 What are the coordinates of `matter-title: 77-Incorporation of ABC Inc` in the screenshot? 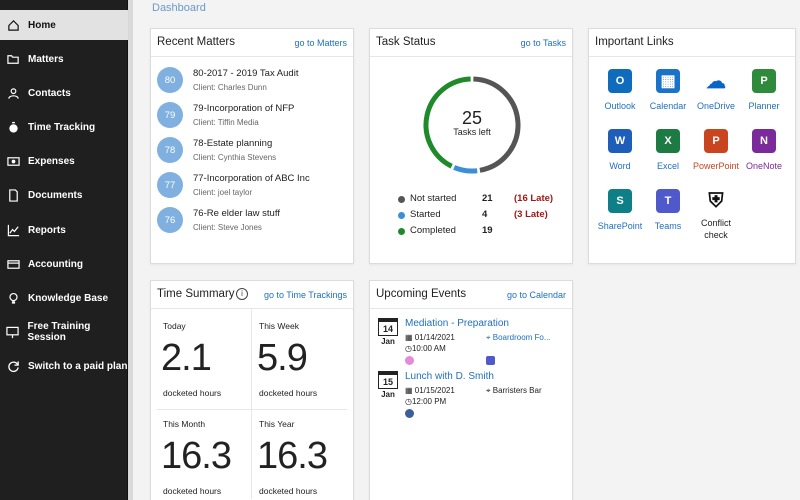 It's located at (251, 178).